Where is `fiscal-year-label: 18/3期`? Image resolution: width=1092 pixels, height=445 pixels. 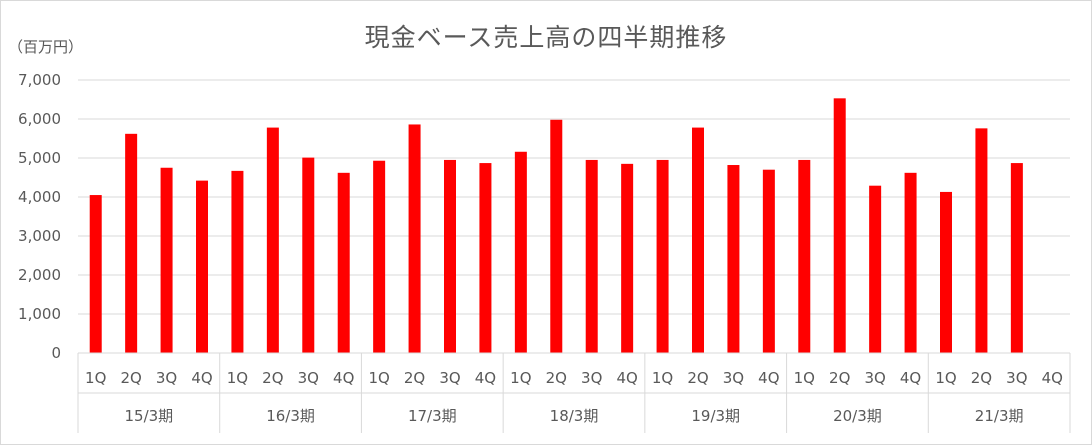
fiscal-year-label: 18/3期 is located at coordinates (574, 416).